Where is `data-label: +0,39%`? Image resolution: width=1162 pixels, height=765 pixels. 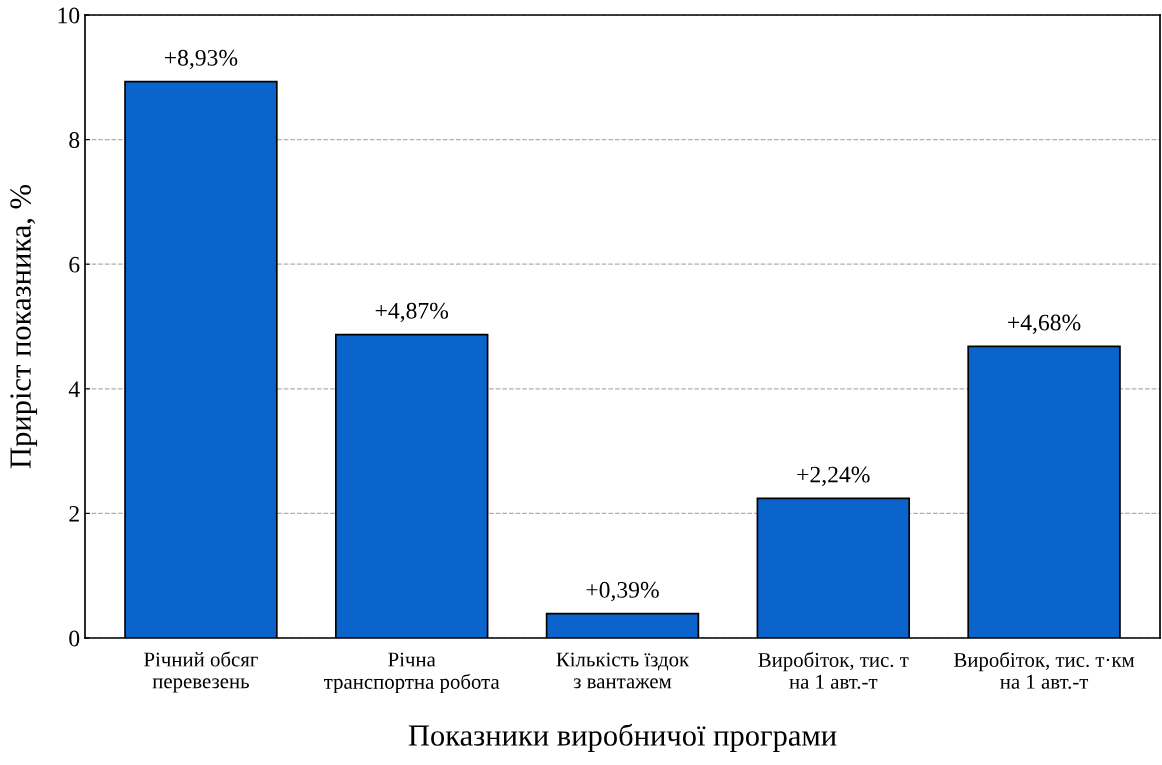 data-label: +0,39% is located at coordinates (622, 591).